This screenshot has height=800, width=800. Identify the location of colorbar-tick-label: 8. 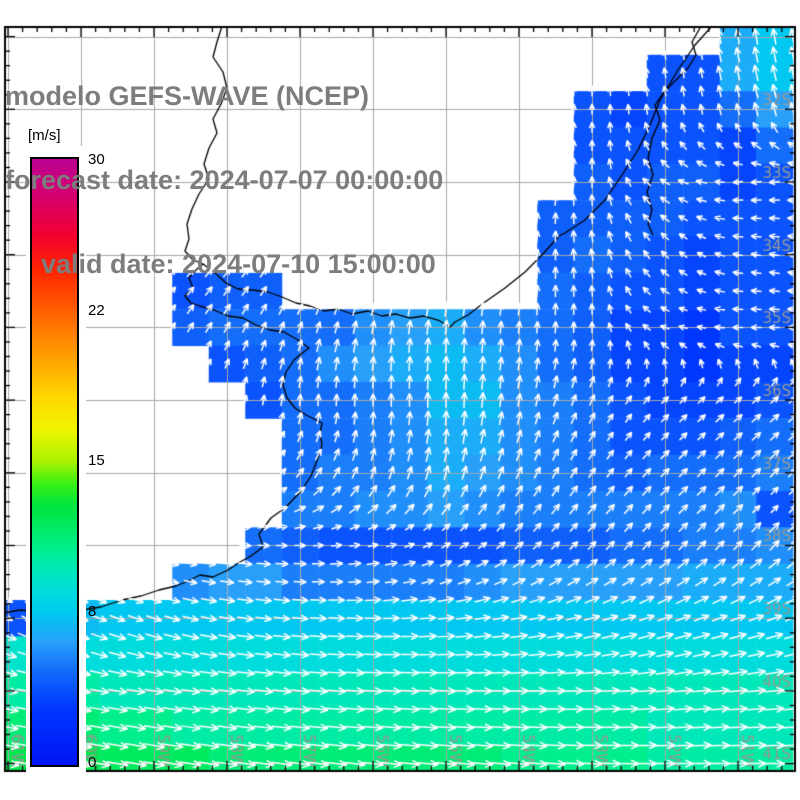
(92, 611).